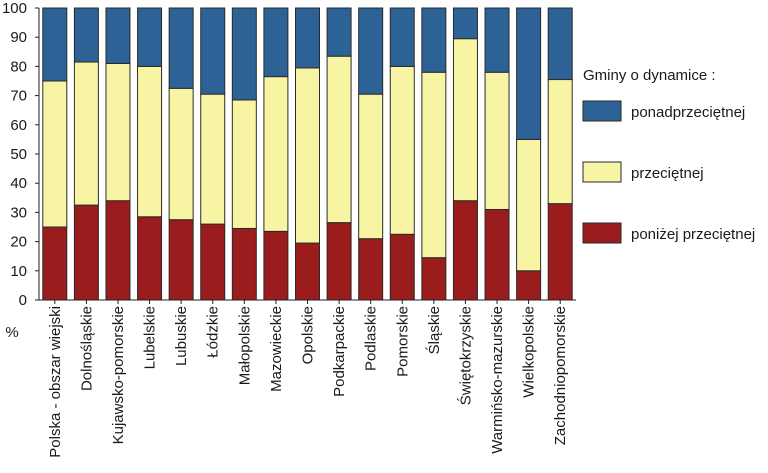 The image size is (768, 473). What do you see at coordinates (371, 338) in the screenshot?
I see `x-tick-label: Podlaskie` at bounding box center [371, 338].